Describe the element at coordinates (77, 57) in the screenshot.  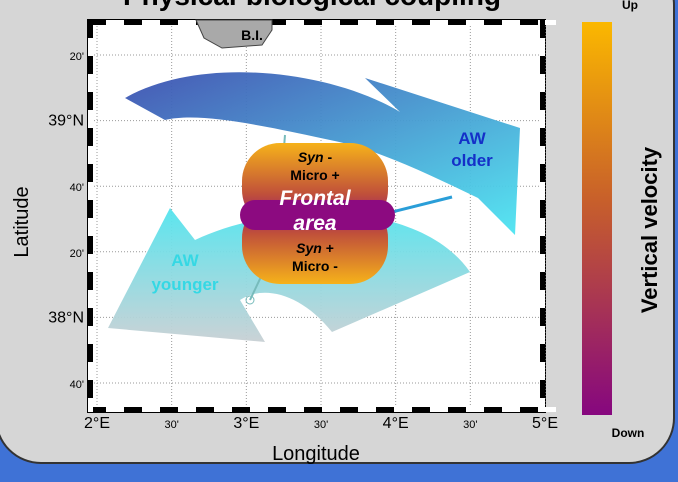
I see `y-tick-label: 20'` at that location.